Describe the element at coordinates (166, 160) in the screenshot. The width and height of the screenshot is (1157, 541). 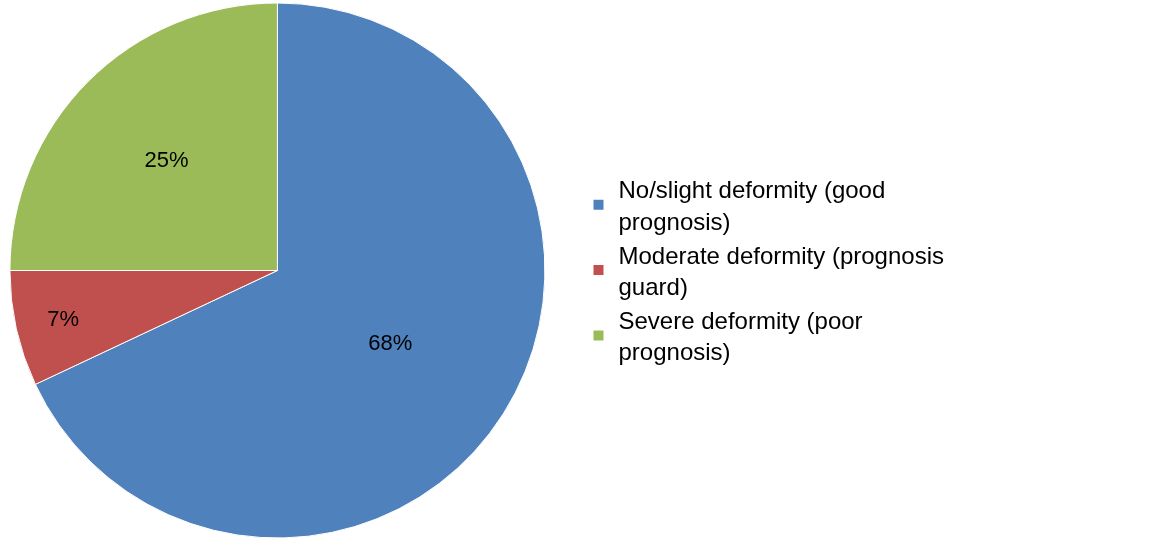
I see `data-label: 25%` at that location.